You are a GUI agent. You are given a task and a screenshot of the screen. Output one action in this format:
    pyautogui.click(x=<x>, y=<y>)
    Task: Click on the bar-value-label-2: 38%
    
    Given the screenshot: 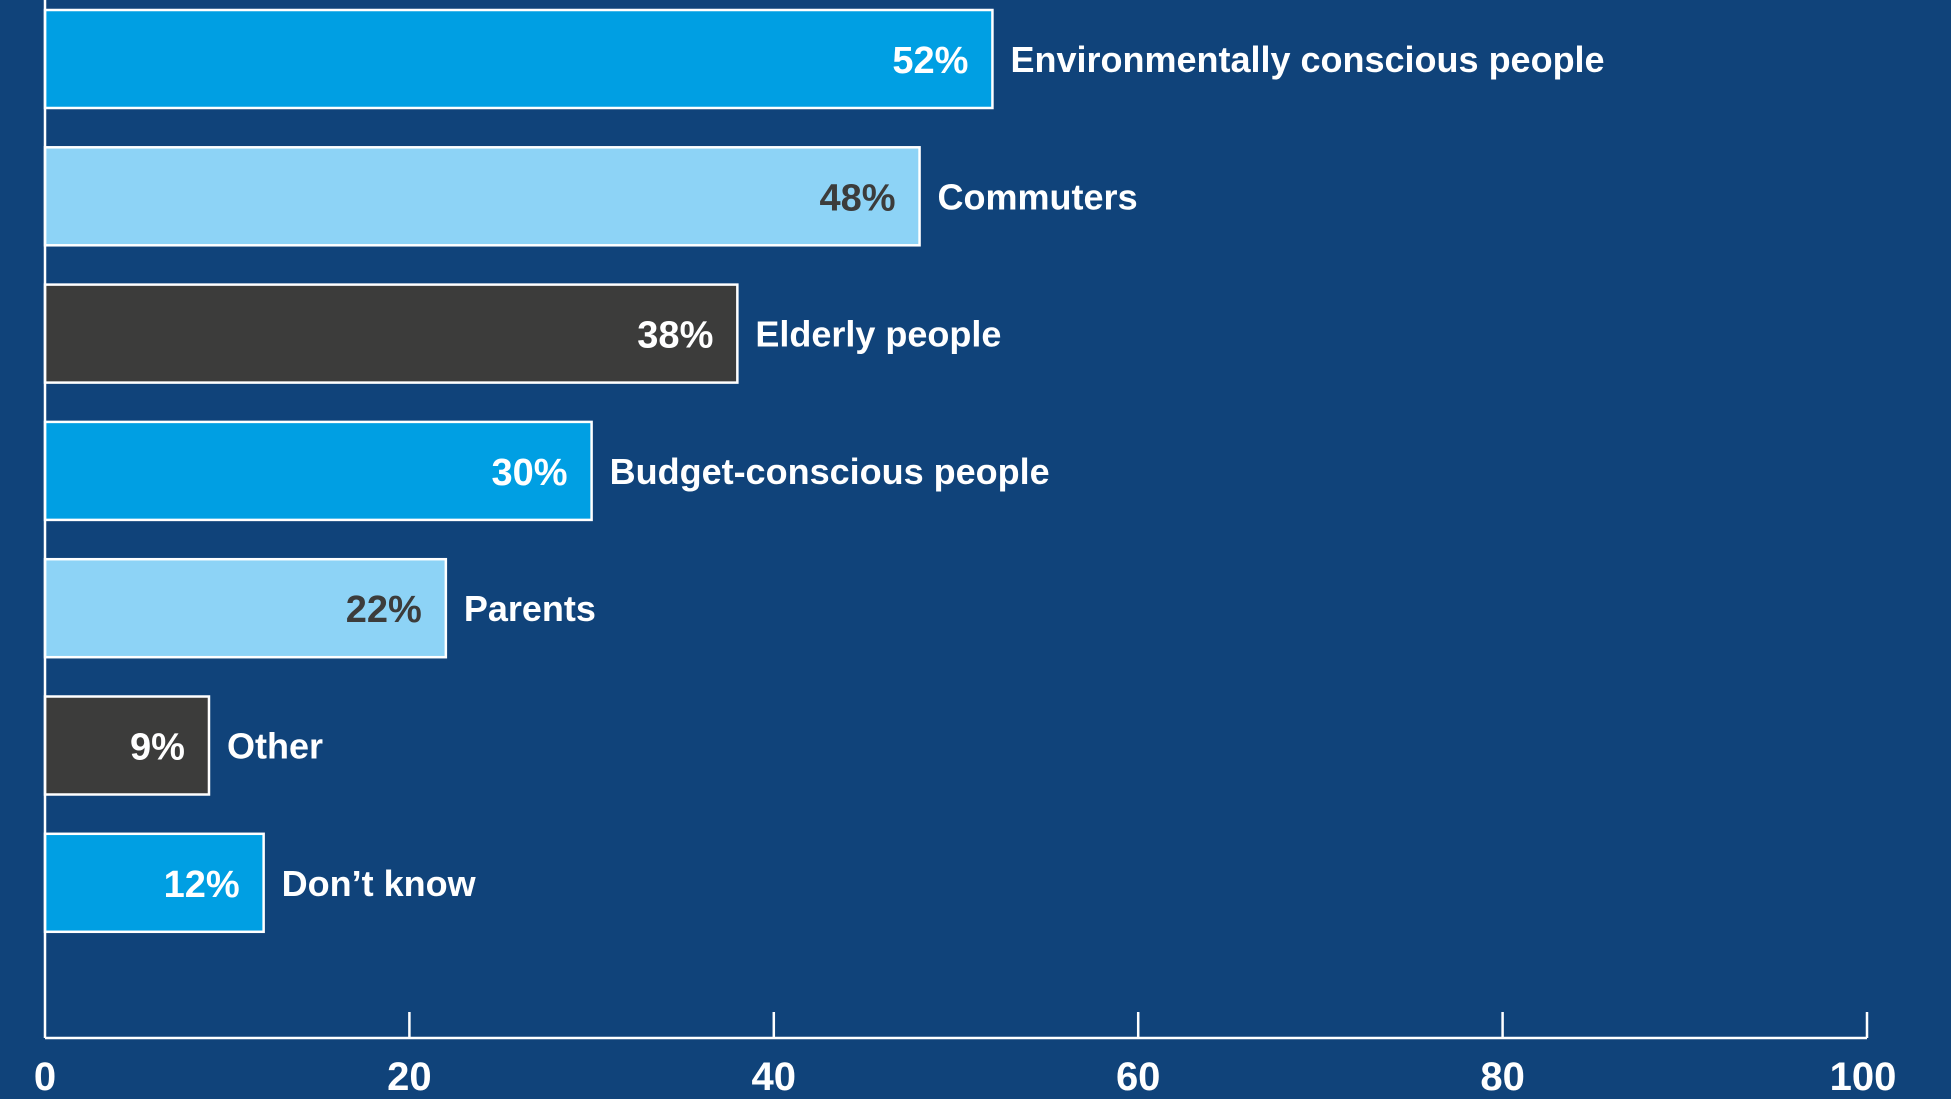 What is the action you would take?
    pyautogui.click(x=675, y=336)
    